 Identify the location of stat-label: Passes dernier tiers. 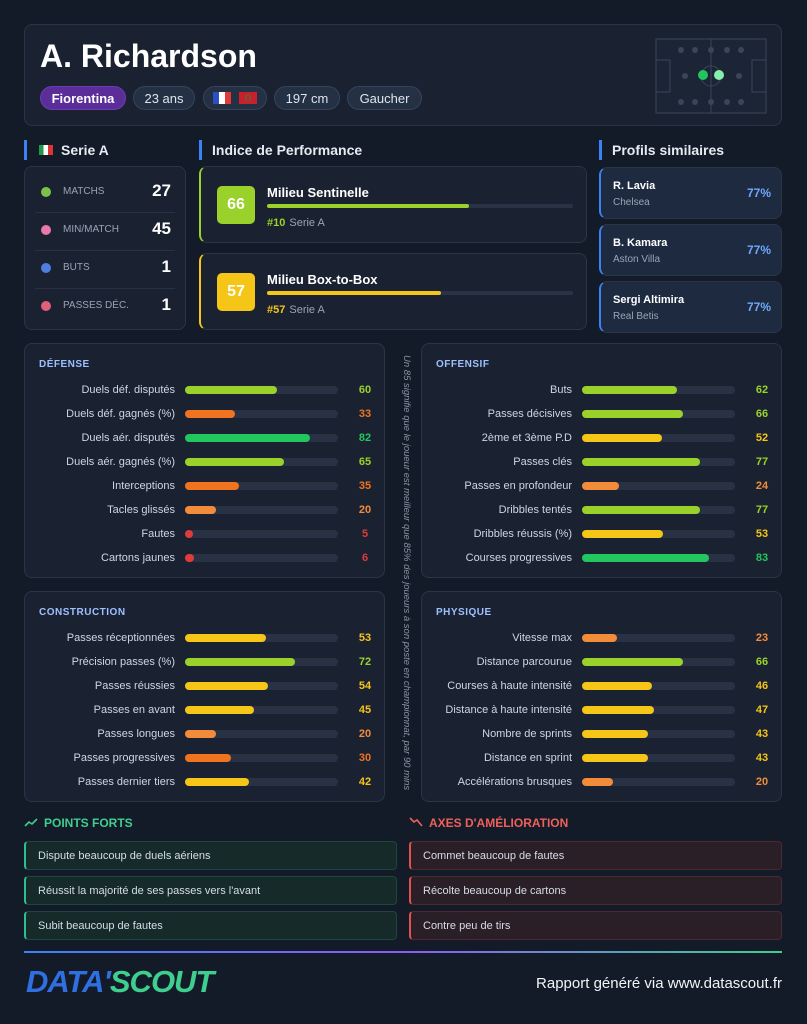
(126, 782).